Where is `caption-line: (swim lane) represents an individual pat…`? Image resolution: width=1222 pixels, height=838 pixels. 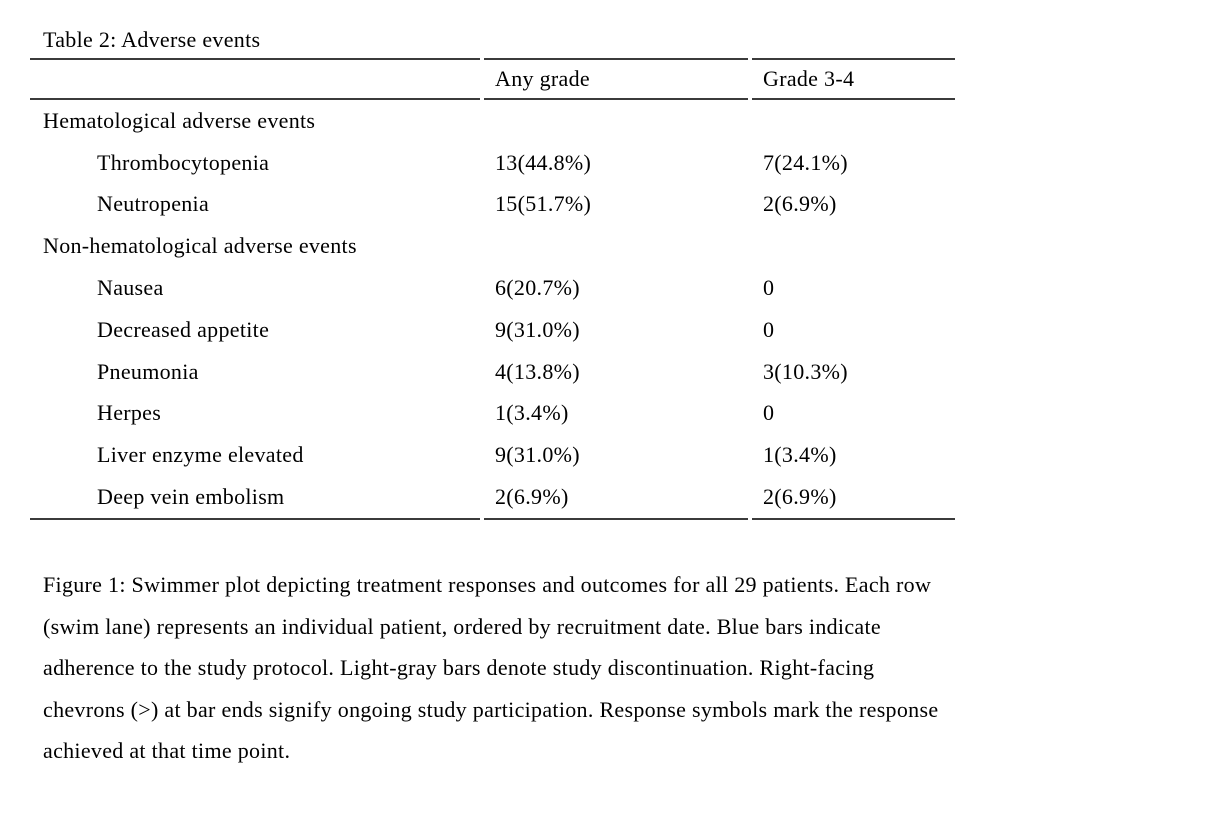 caption-line: (swim lane) represents an individual pat… is located at coordinates (462, 626).